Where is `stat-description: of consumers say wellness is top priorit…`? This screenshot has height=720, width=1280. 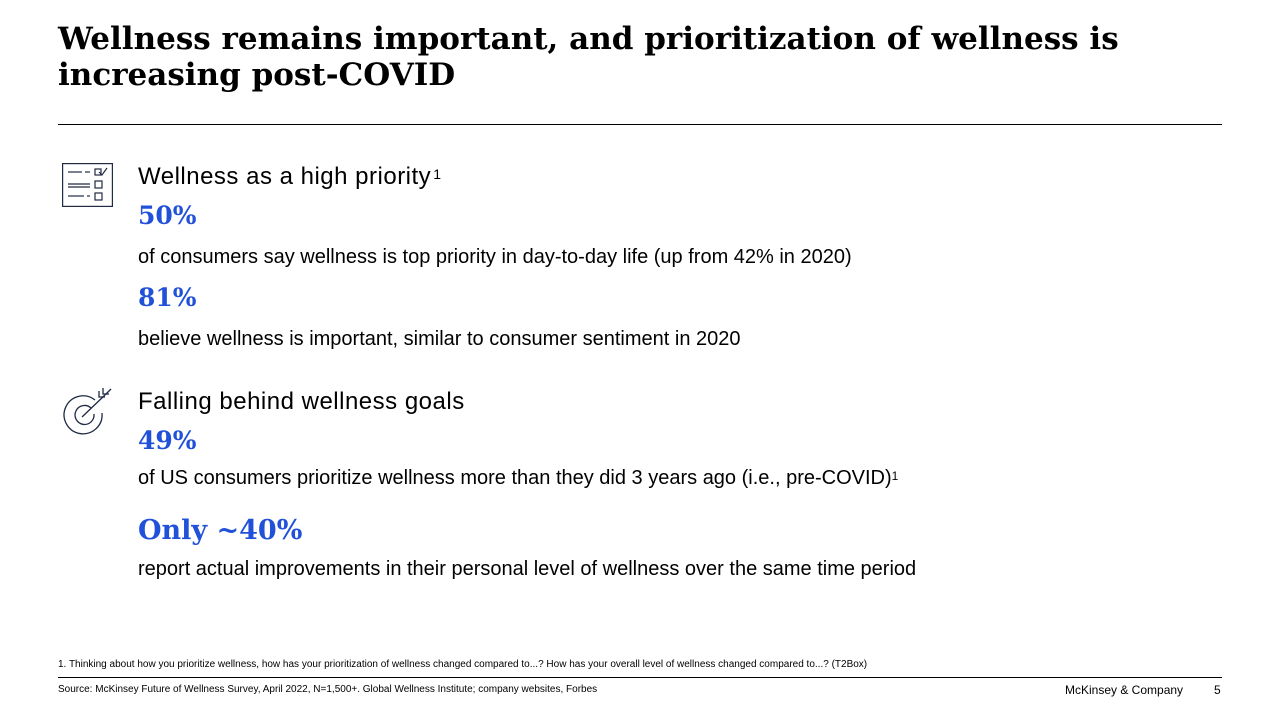 stat-description: of consumers say wellness is top priorit… is located at coordinates (495, 257).